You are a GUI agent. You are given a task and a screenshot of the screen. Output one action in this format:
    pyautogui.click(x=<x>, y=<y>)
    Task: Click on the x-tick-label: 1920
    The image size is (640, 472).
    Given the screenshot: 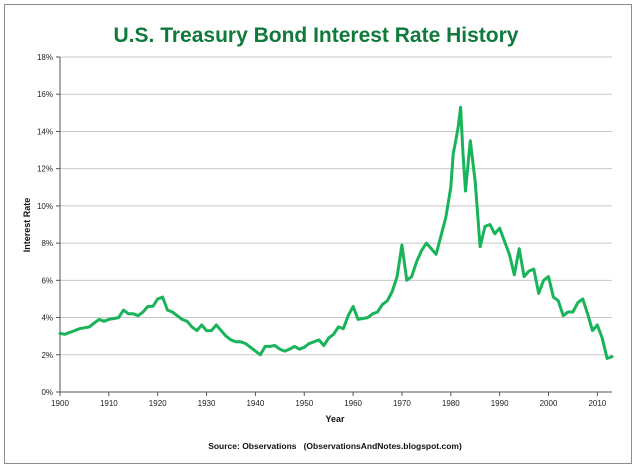 What is the action you would take?
    pyautogui.click(x=158, y=403)
    